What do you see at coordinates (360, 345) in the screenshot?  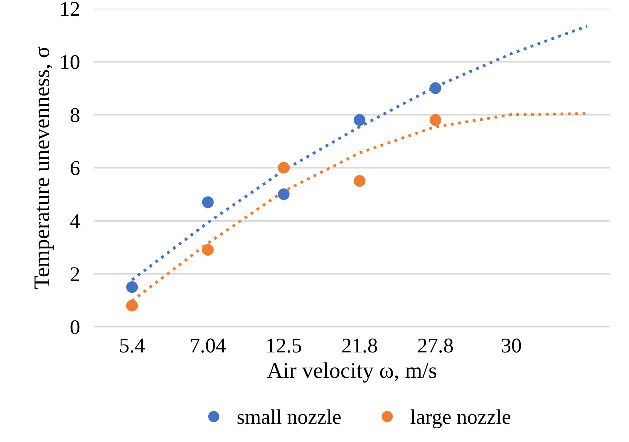 I see `x-tick-label: 21.8` at bounding box center [360, 345].